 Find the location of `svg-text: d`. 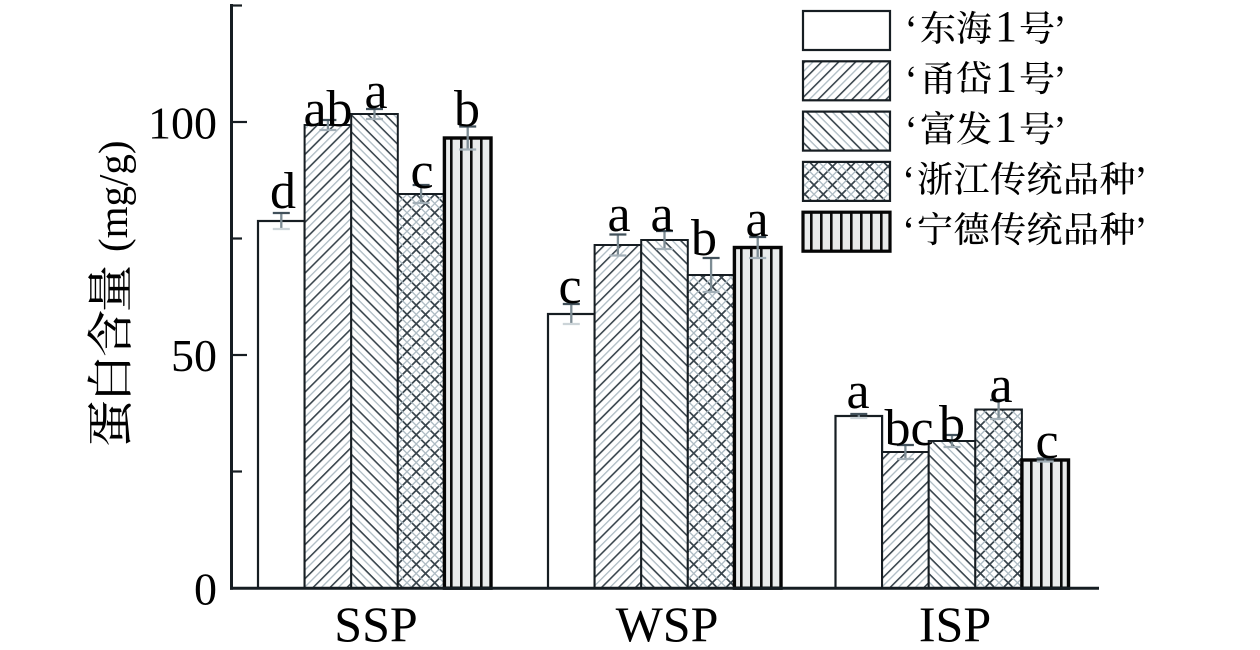

svg-text: d is located at coordinates (283, 191).